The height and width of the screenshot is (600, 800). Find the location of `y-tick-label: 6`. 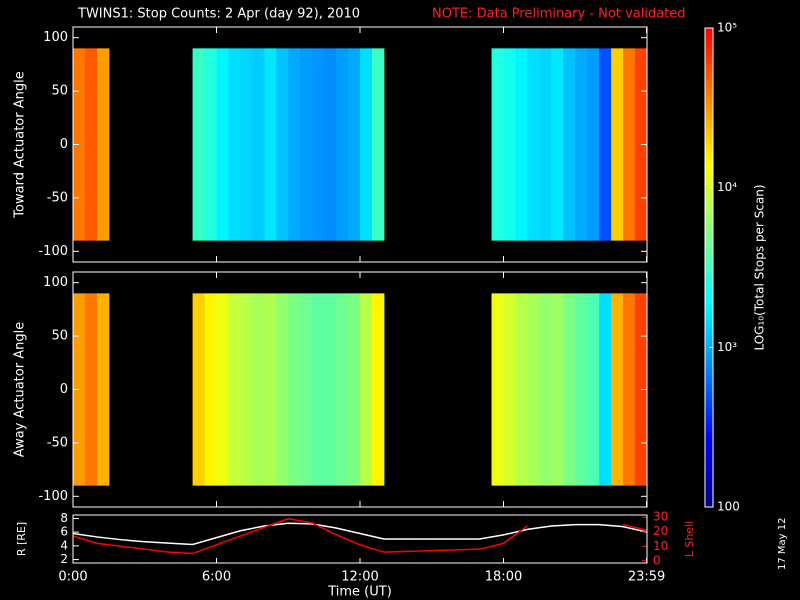

y-tick-label: 6 is located at coordinates (64, 532).